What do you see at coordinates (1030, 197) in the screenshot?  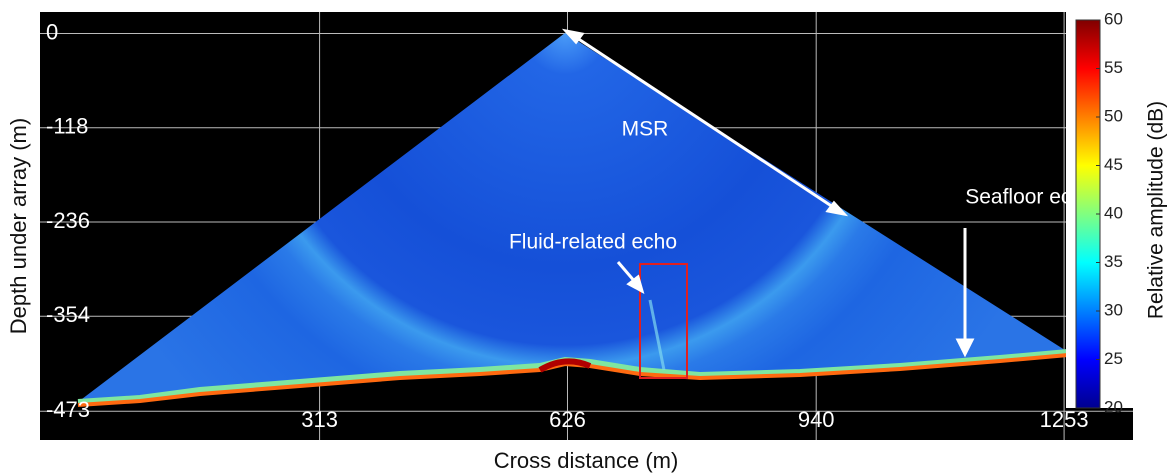 I see `annotation: Seafloor echo` at bounding box center [1030, 197].